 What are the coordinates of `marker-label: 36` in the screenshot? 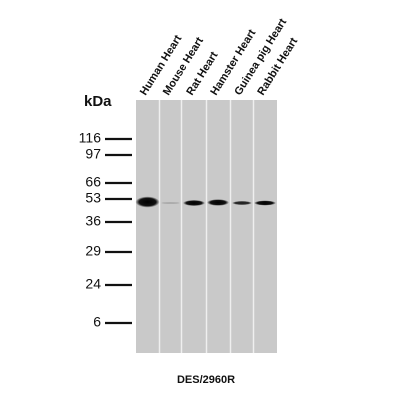 It's located at (93, 221).